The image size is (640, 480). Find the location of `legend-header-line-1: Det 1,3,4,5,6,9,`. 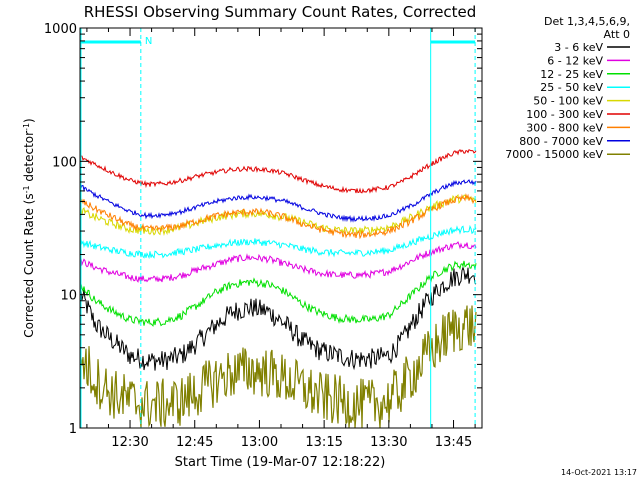

legend-header-line-1: Det 1,3,4,5,6,9, is located at coordinates (587, 21).